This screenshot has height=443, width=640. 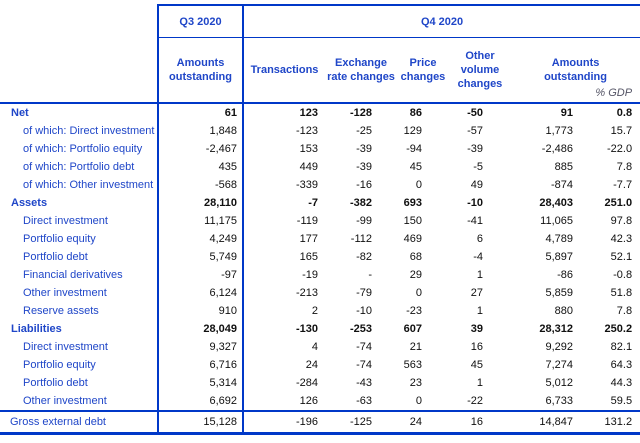 I want to click on row-label: Net, so click(x=79, y=112).